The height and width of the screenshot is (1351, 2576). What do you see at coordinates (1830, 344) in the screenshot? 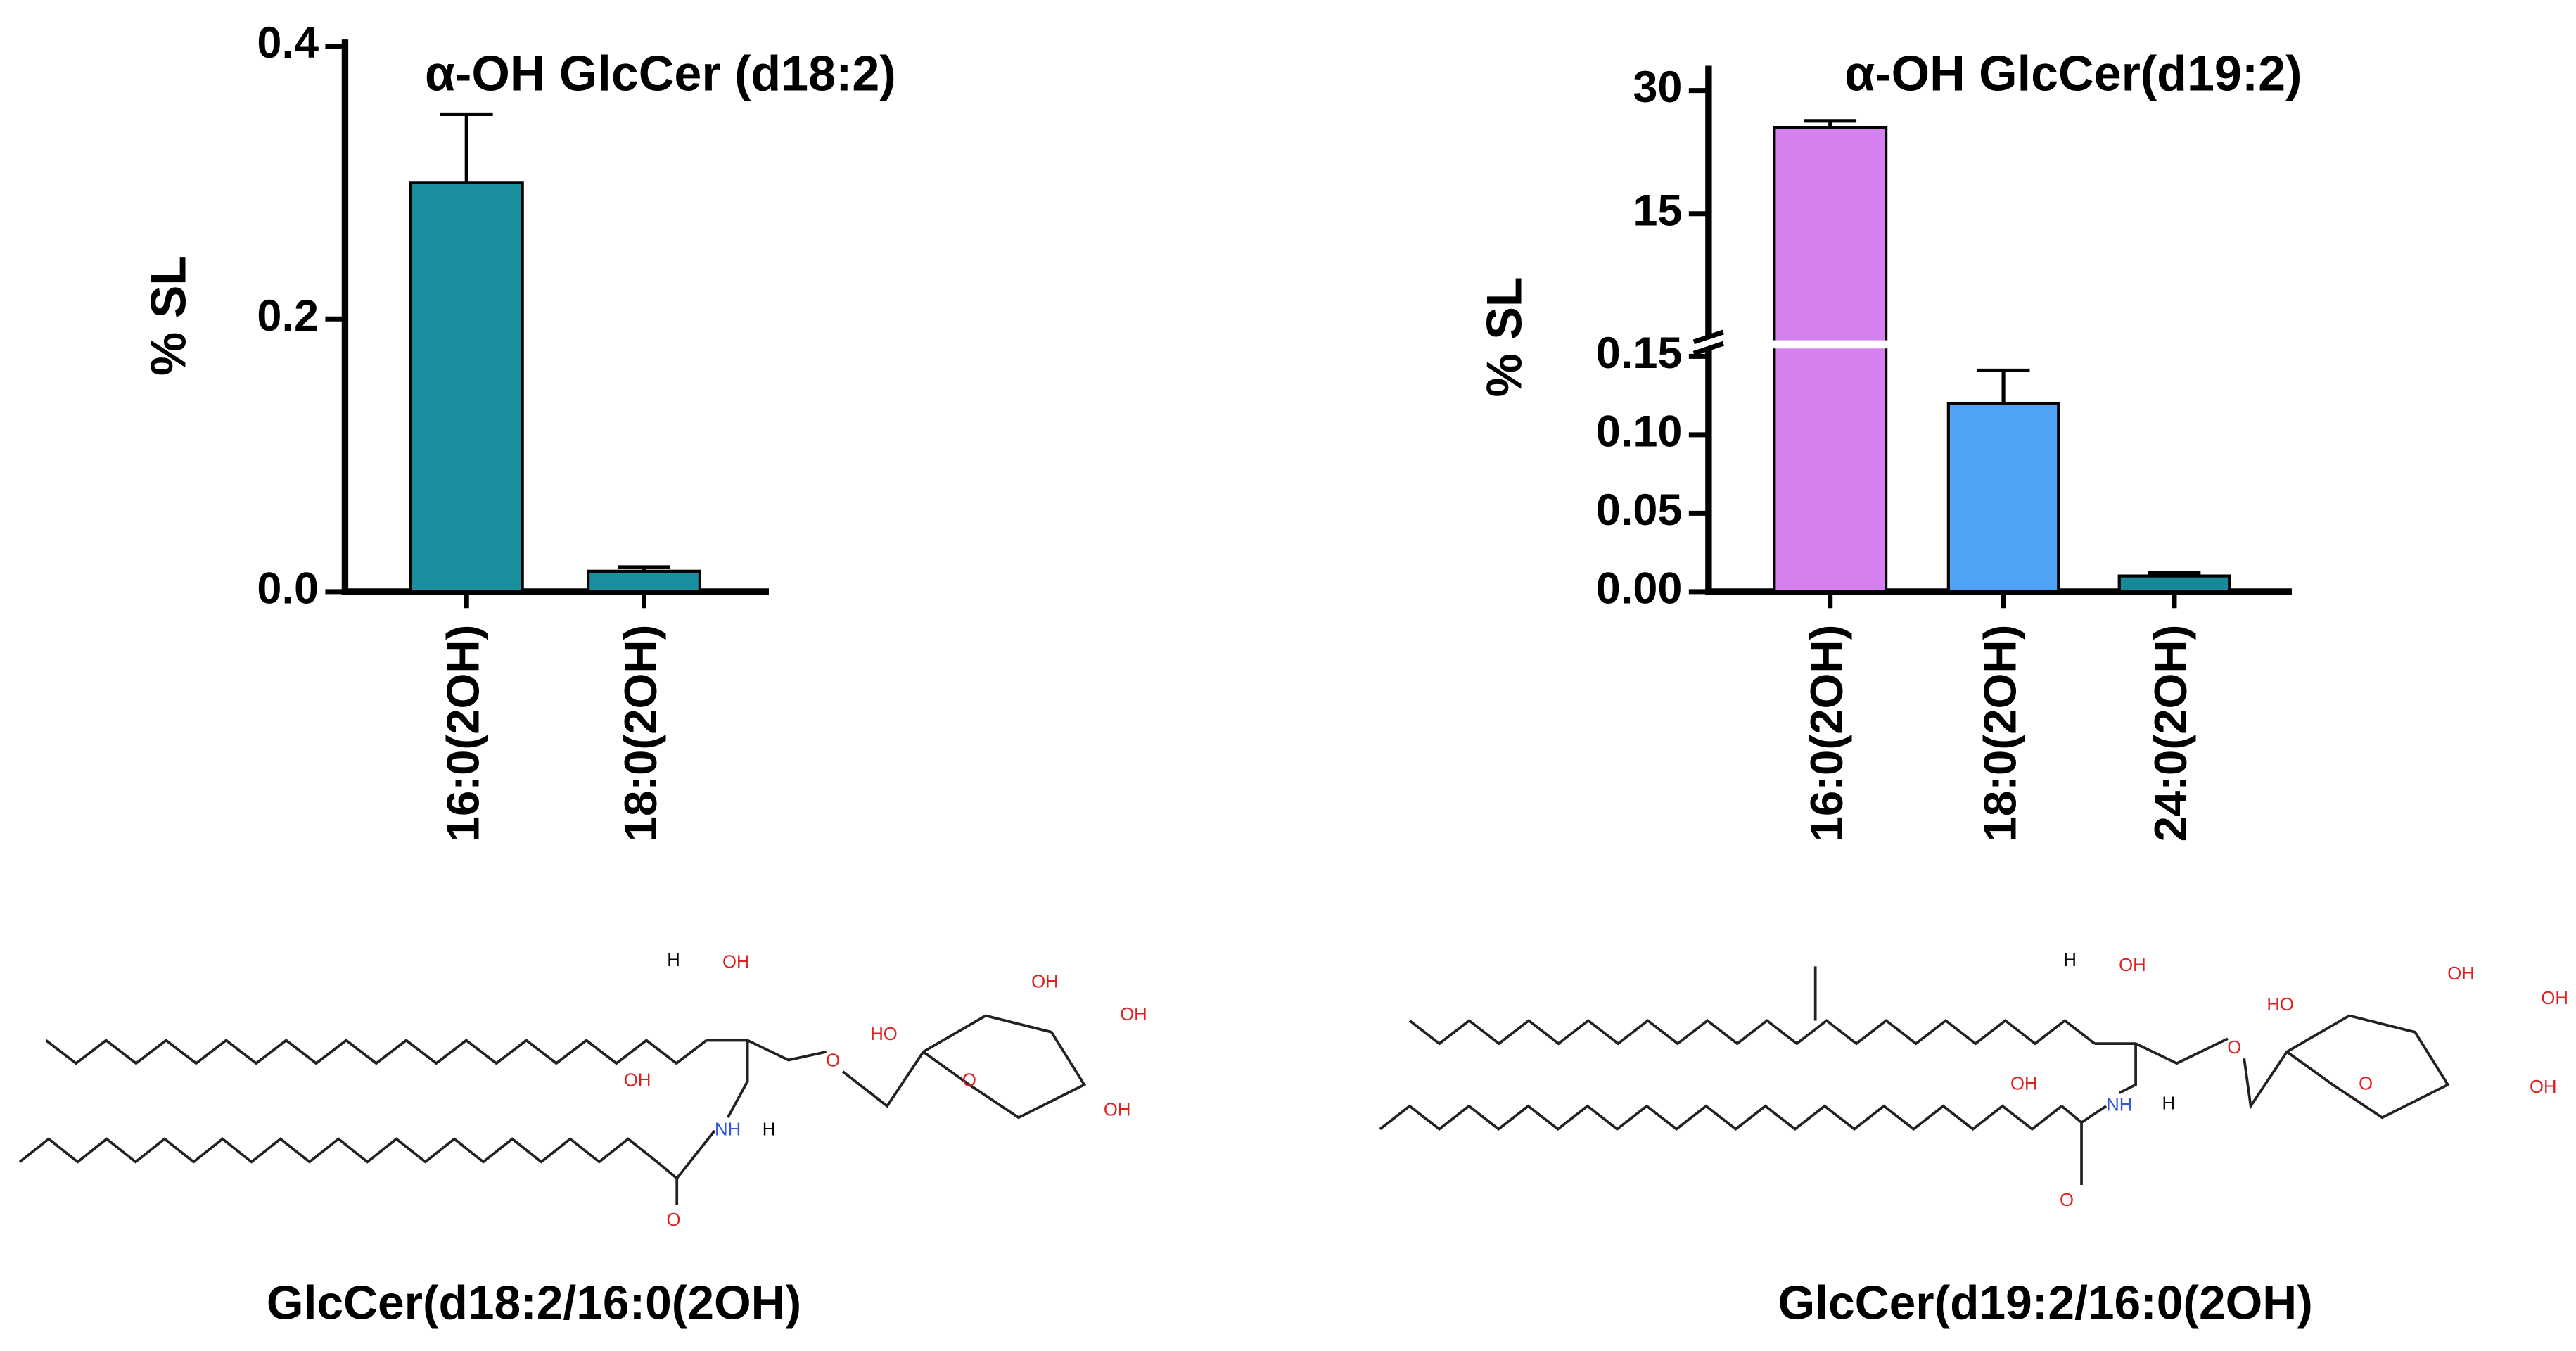
I see `bar-break` at bounding box center [1830, 344].